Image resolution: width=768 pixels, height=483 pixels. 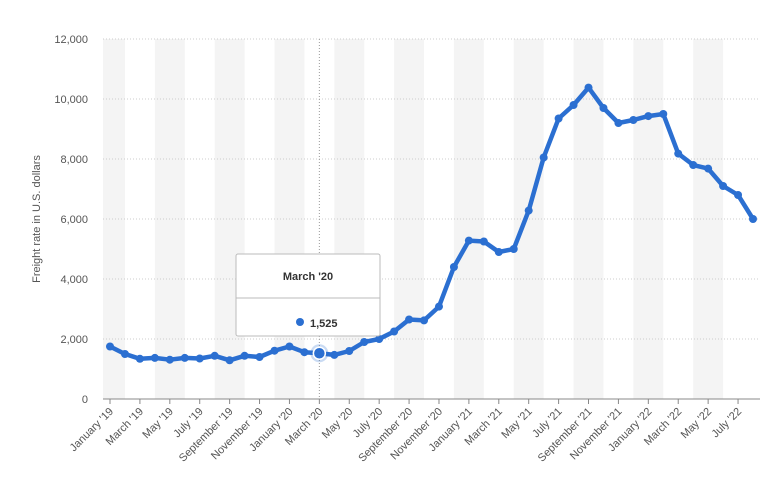 I want to click on y-tick-label: 2,000, so click(x=74, y=340).